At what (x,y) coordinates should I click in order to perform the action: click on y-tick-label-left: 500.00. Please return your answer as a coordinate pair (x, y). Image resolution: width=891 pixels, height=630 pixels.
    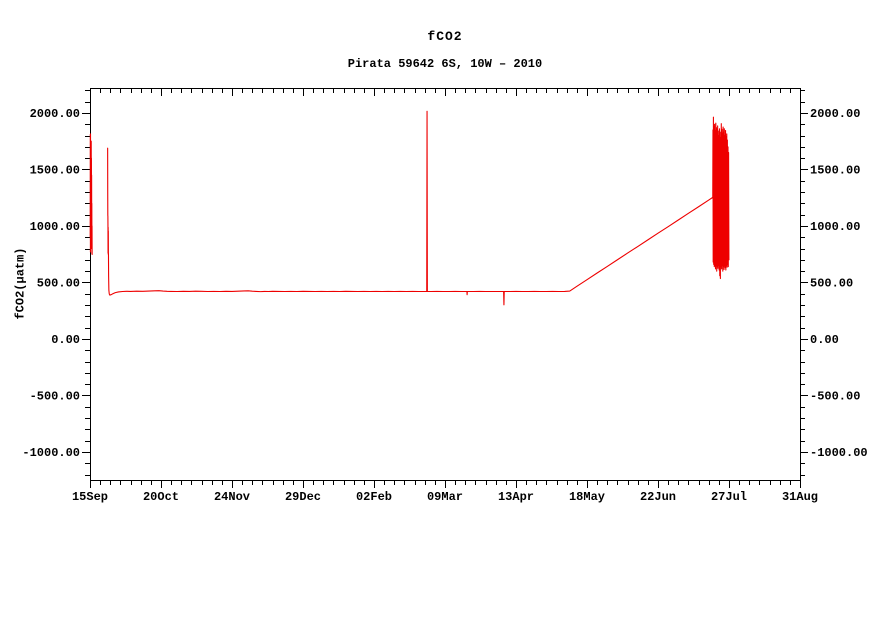
    Looking at the image, I should click on (58, 283).